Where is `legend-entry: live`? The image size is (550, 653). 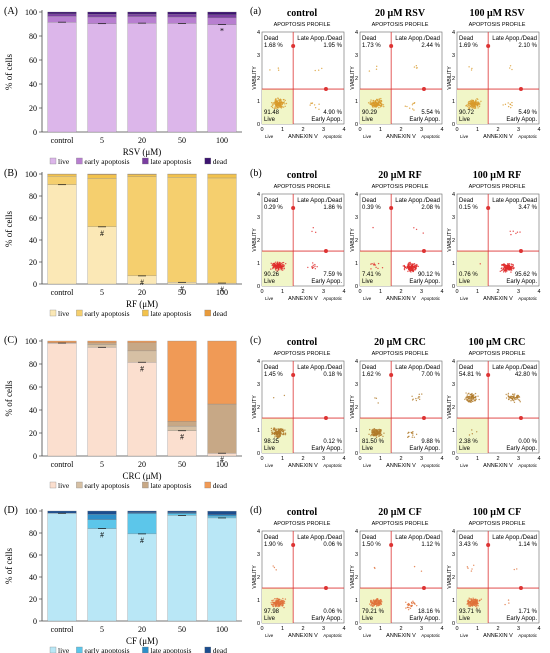 legend-entry: live is located at coordinates (64, 313).